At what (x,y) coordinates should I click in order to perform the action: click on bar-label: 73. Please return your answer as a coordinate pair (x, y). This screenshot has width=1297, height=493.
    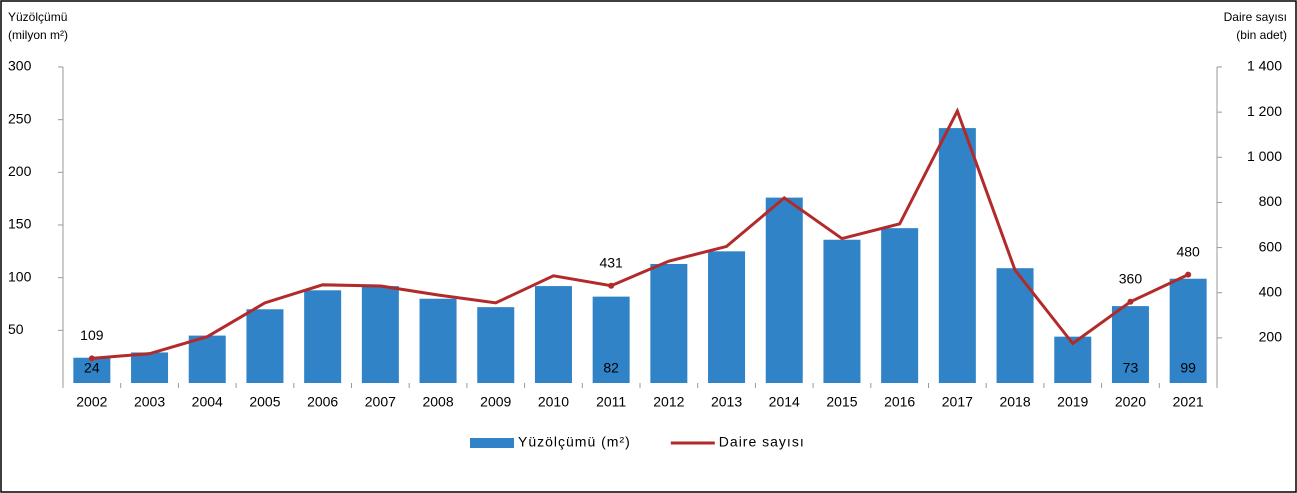
    Looking at the image, I should click on (1131, 368).